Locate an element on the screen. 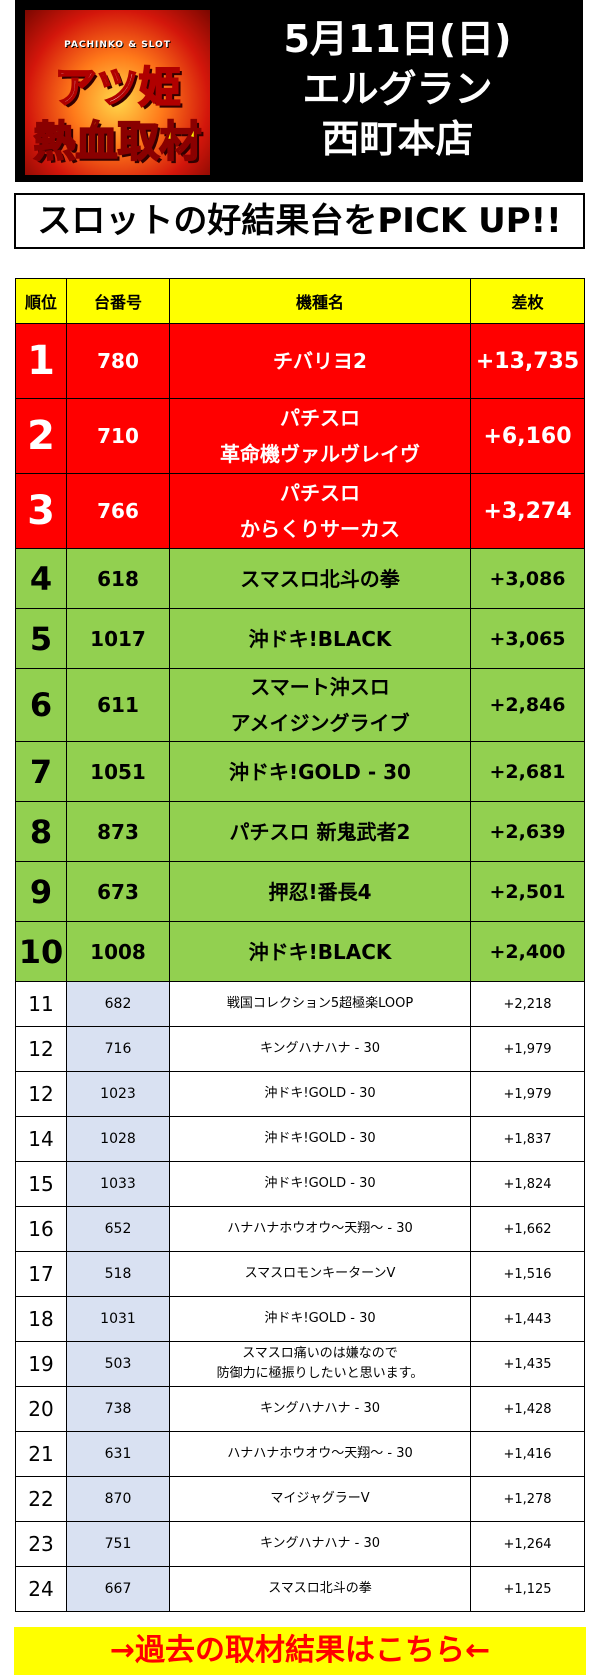  table-row: 11 682 戦国コレクション5超極楽LOOP +2,218 is located at coordinates (300, 1004).